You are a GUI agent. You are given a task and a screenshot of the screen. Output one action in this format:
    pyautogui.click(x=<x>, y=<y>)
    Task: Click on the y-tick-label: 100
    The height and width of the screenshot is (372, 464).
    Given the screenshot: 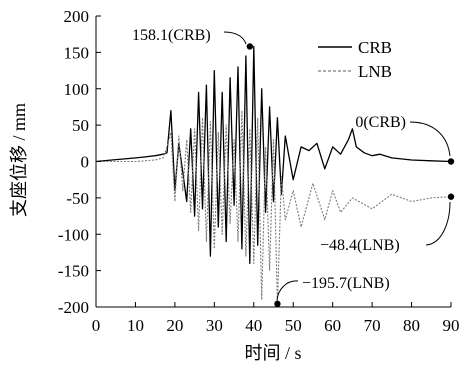 What is the action you would take?
    pyautogui.click(x=77, y=89)
    